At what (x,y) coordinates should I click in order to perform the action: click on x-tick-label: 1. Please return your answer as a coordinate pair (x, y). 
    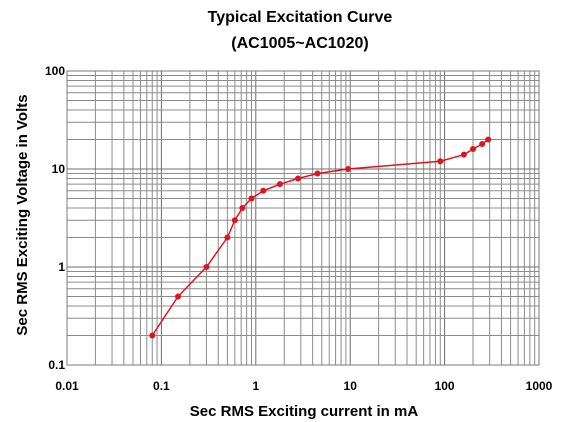
    Looking at the image, I should click on (255, 386).